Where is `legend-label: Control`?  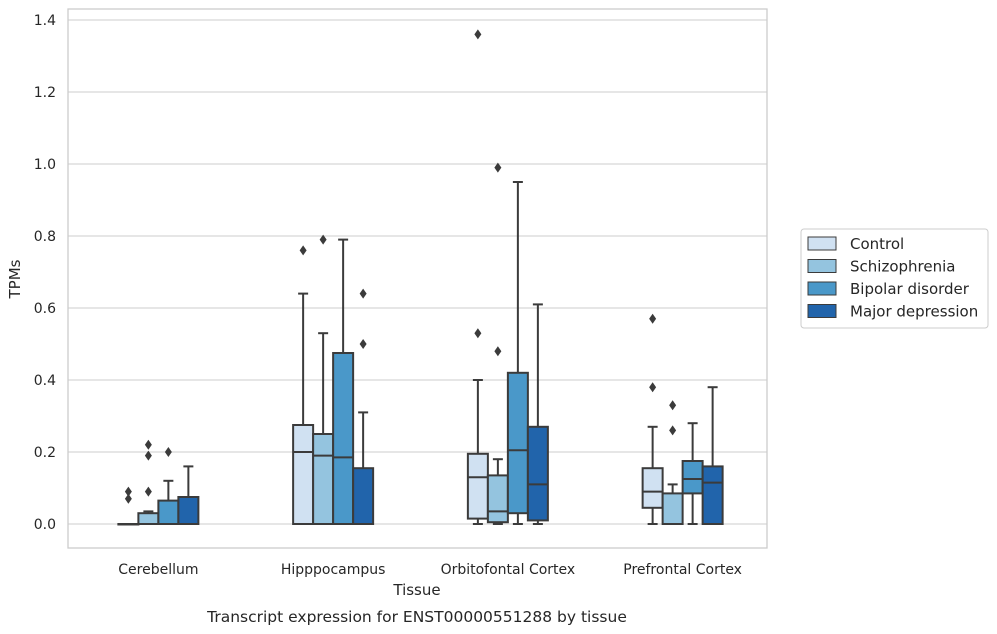 legend-label: Control is located at coordinates (877, 244).